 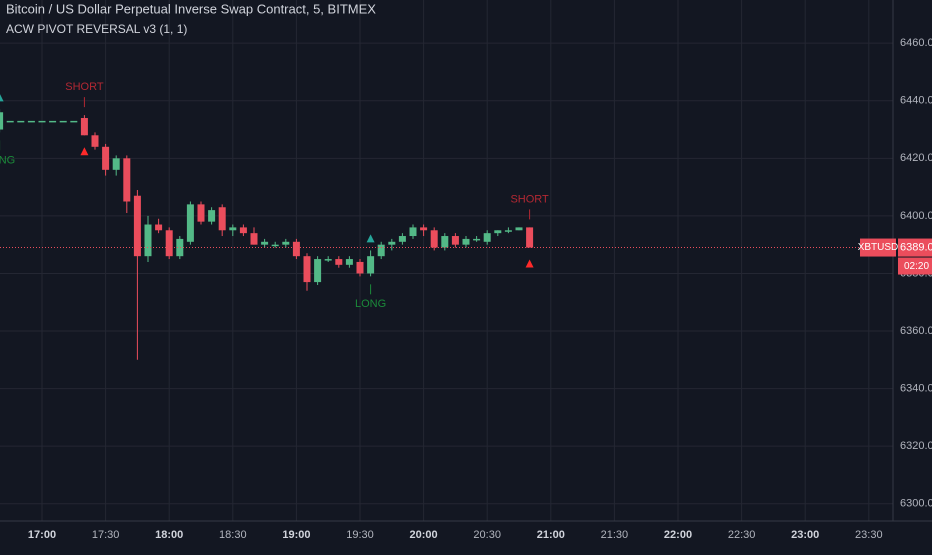 What do you see at coordinates (916, 388) in the screenshot?
I see `y-tick-label: 6340.0` at bounding box center [916, 388].